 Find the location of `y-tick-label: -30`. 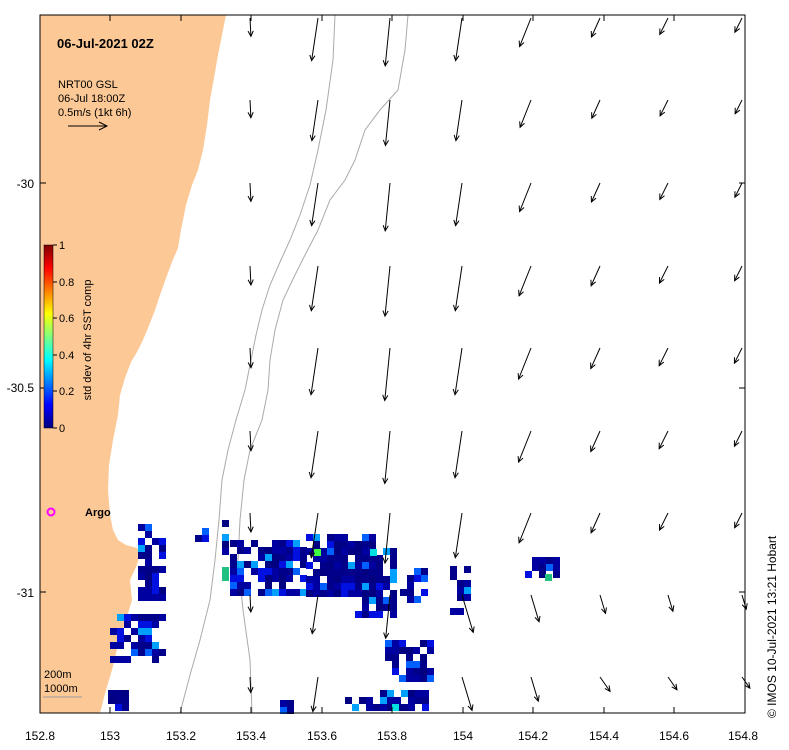

y-tick-label: -30 is located at coordinates (26, 184).